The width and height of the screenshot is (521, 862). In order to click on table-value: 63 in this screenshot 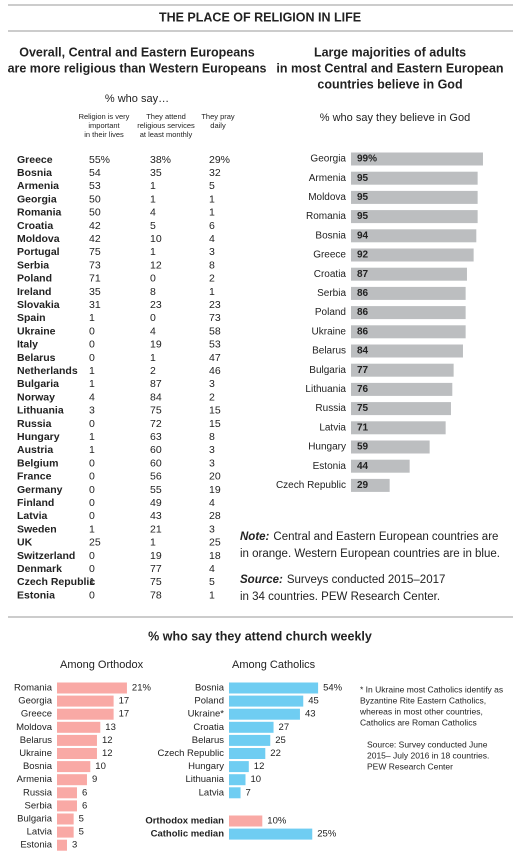, I will do `click(156, 437)`.